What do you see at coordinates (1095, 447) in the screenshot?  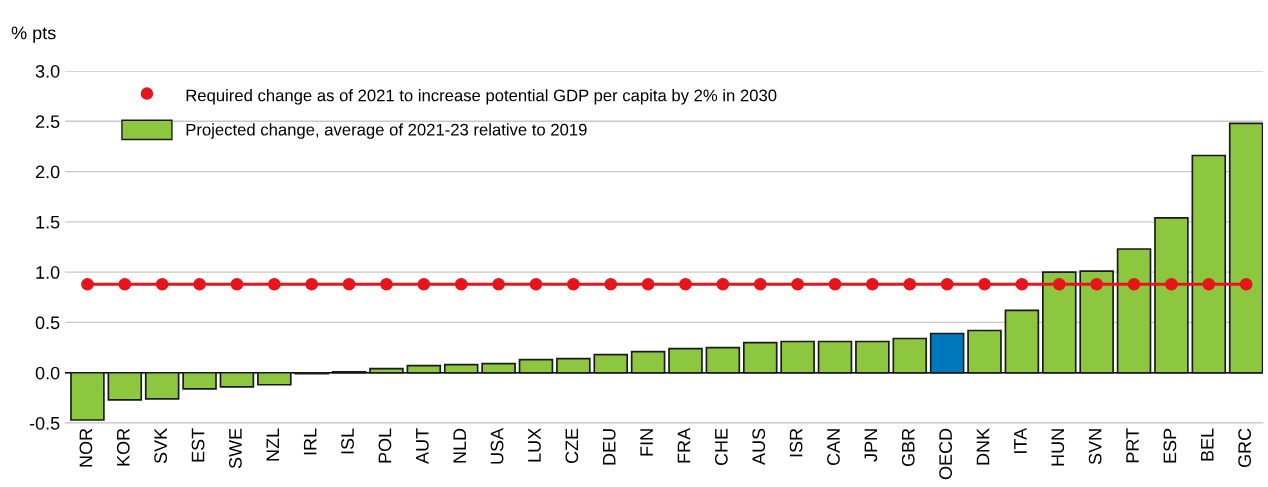 I see `x-tick-label: SVN` at bounding box center [1095, 447].